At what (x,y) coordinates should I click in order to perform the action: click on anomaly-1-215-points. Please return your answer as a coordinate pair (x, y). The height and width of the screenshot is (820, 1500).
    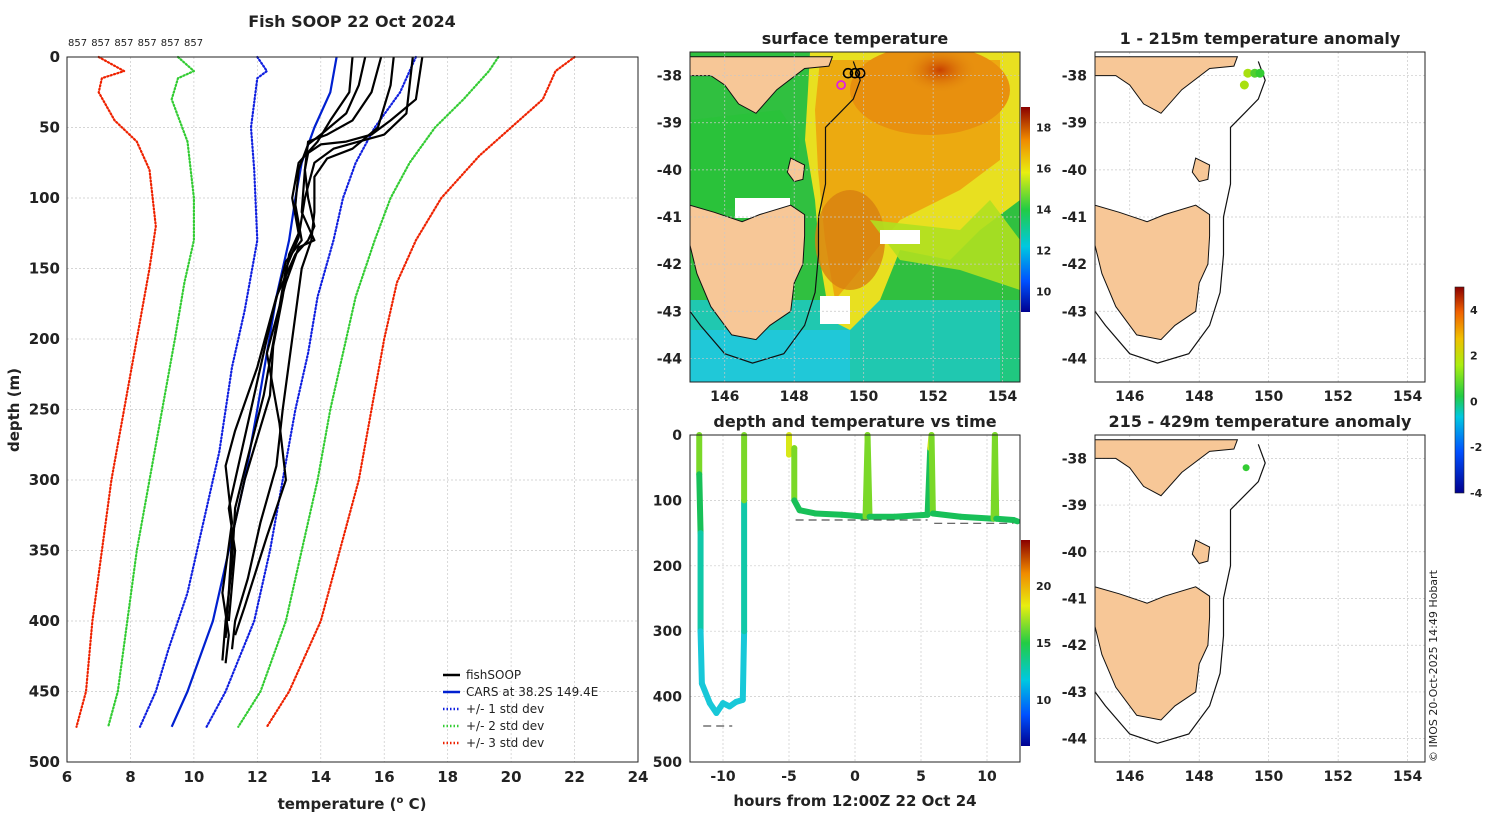
    Looking at the image, I should click on (1252, 79).